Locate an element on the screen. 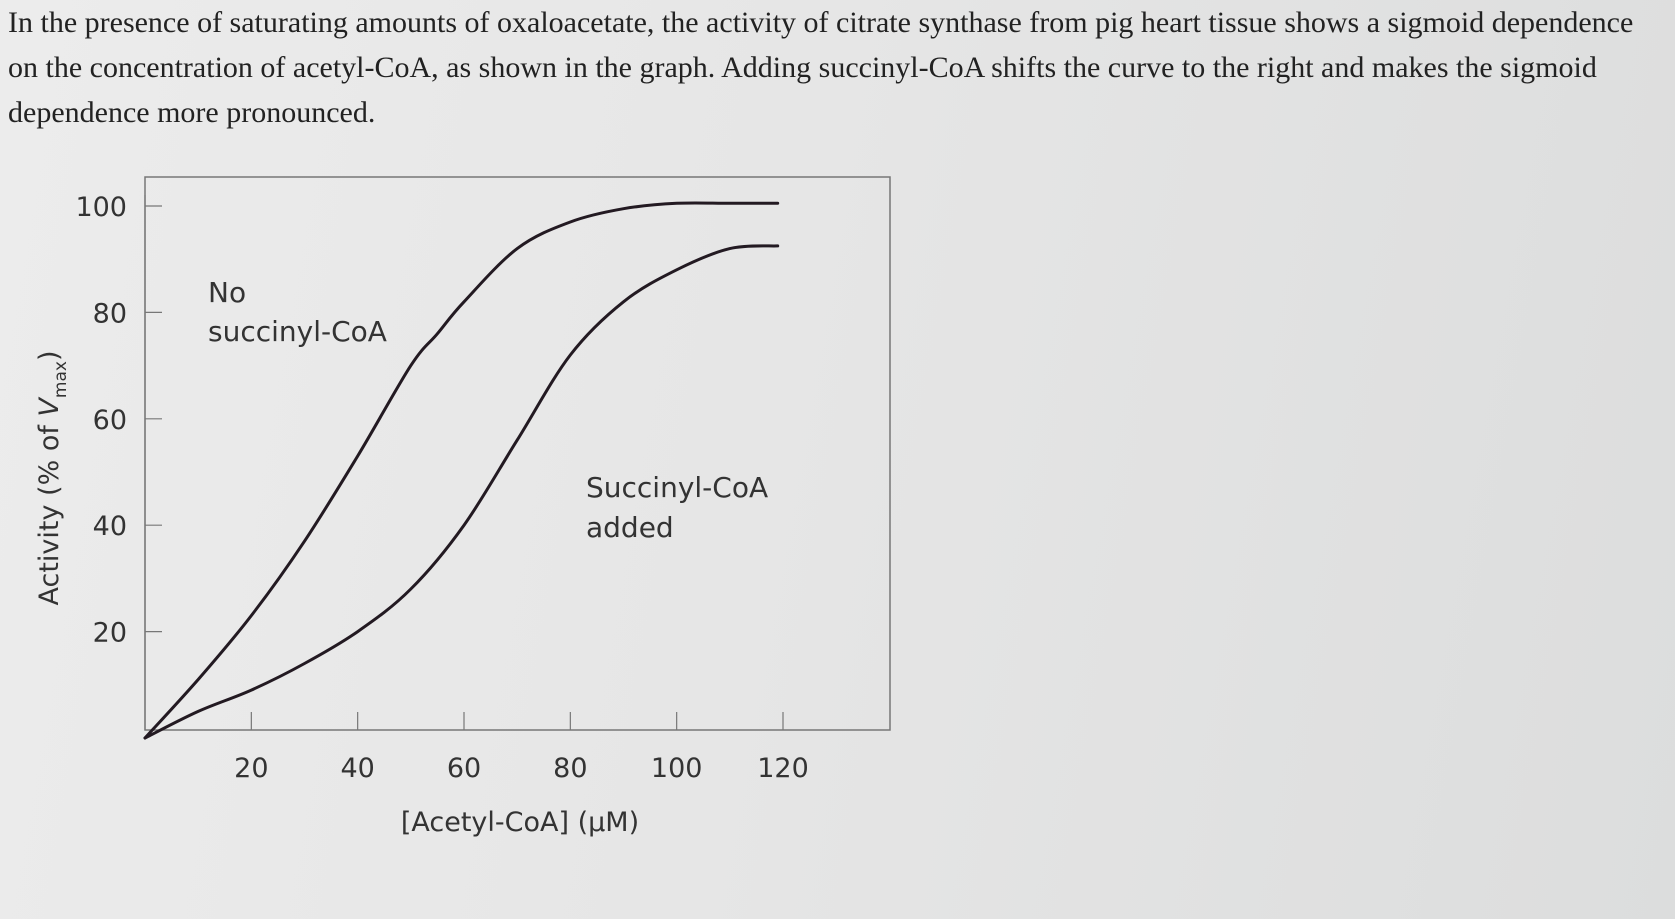  x-tick-label: 40 is located at coordinates (357, 768).